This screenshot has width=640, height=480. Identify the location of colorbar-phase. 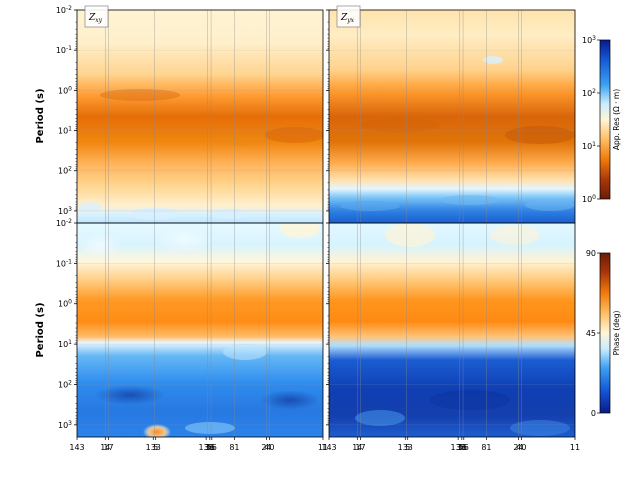
(605, 333).